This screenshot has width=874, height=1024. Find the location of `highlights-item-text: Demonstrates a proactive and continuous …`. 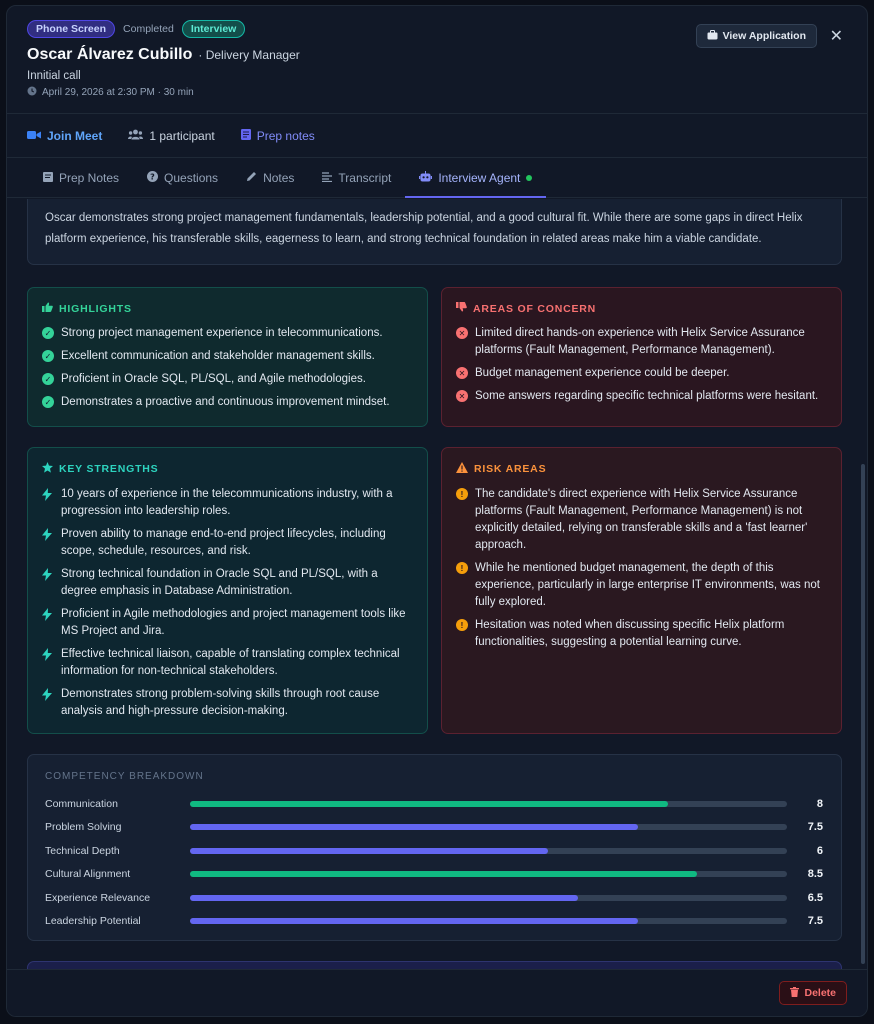

highlights-item-text: Demonstrates a proactive and continuous … is located at coordinates (225, 402).